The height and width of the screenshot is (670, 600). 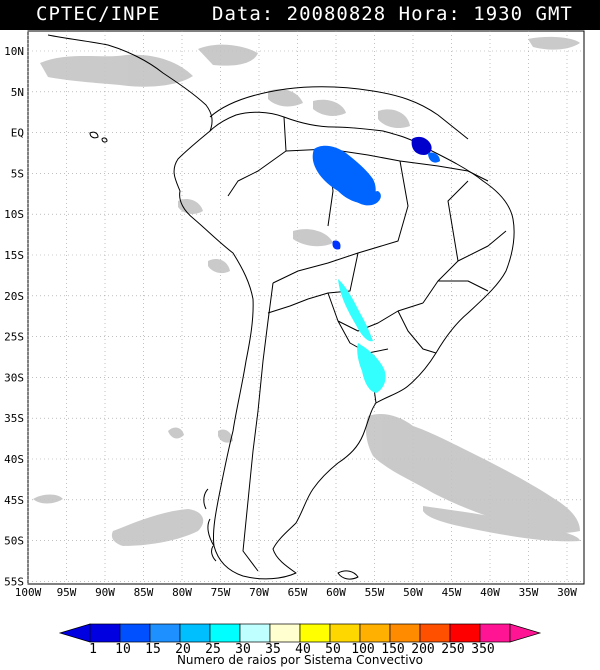 What do you see at coordinates (567, 592) in the screenshot?
I see `lon-tick-label: 30W` at bounding box center [567, 592].